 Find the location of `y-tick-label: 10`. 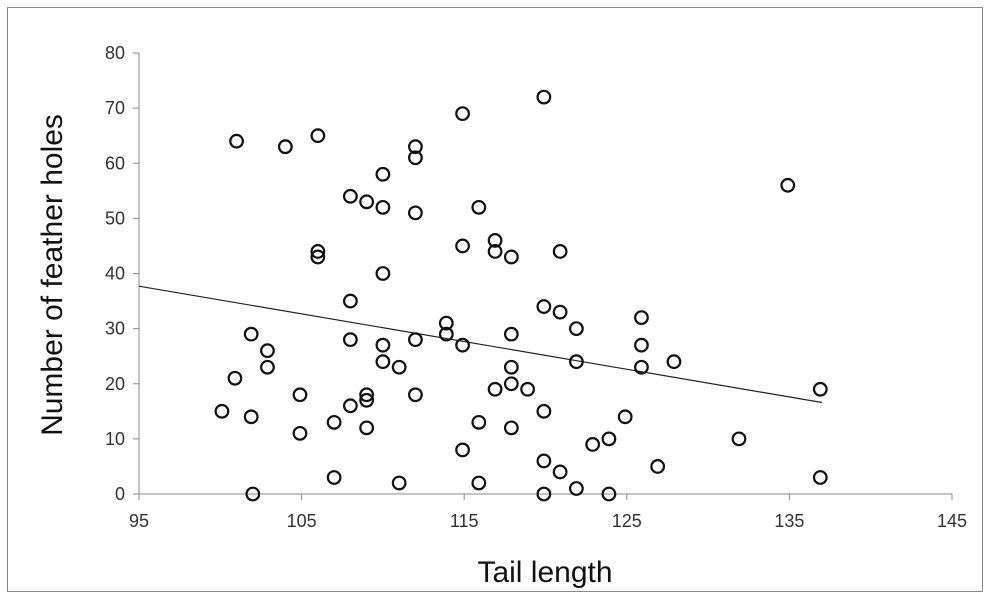

y-tick-label: 10 is located at coordinates (115, 439).